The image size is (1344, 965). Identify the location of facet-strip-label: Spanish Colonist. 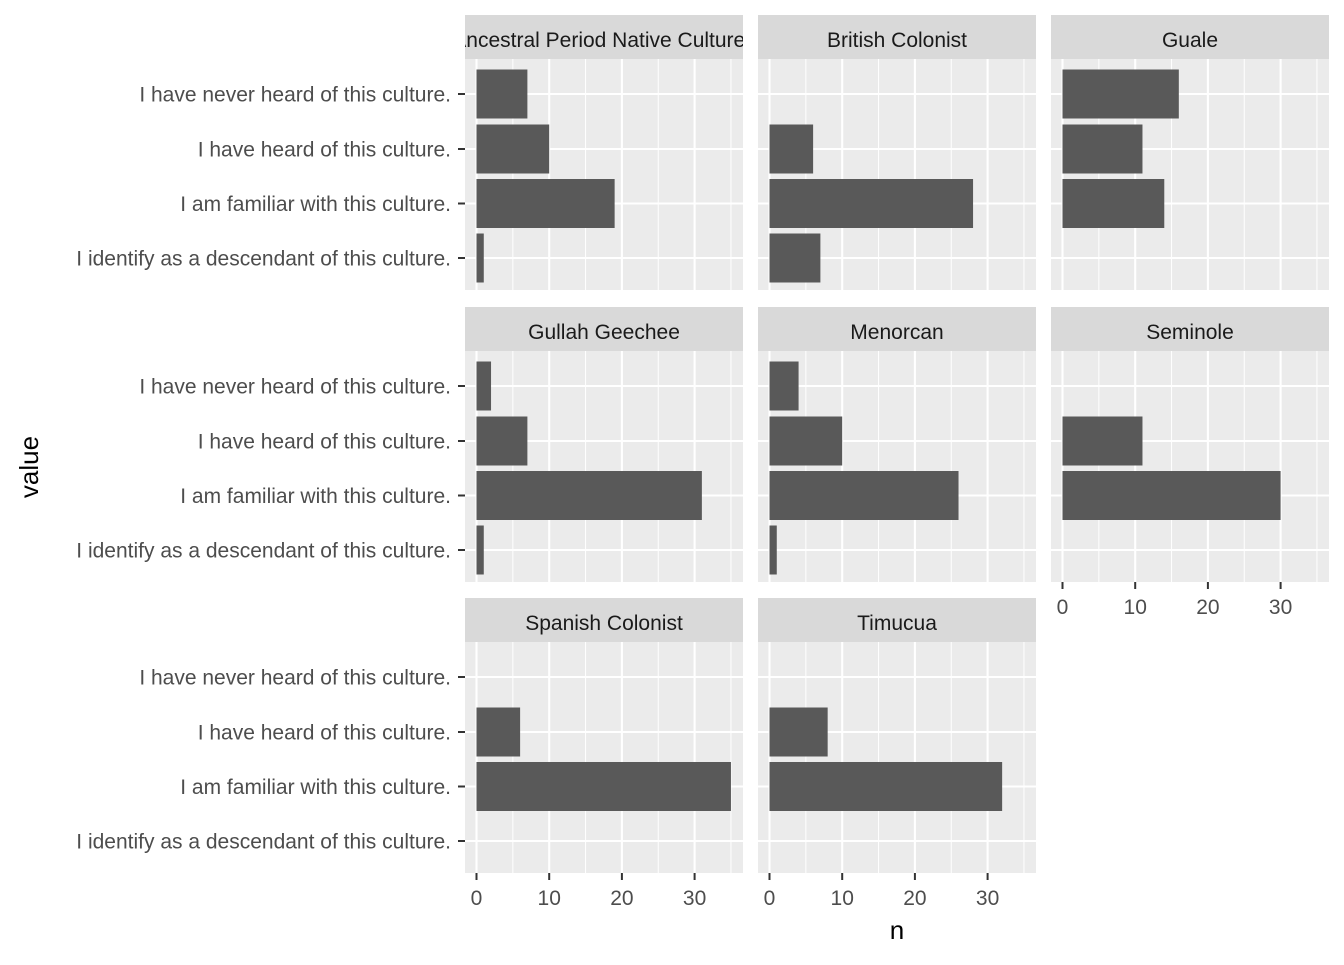
(604, 623).